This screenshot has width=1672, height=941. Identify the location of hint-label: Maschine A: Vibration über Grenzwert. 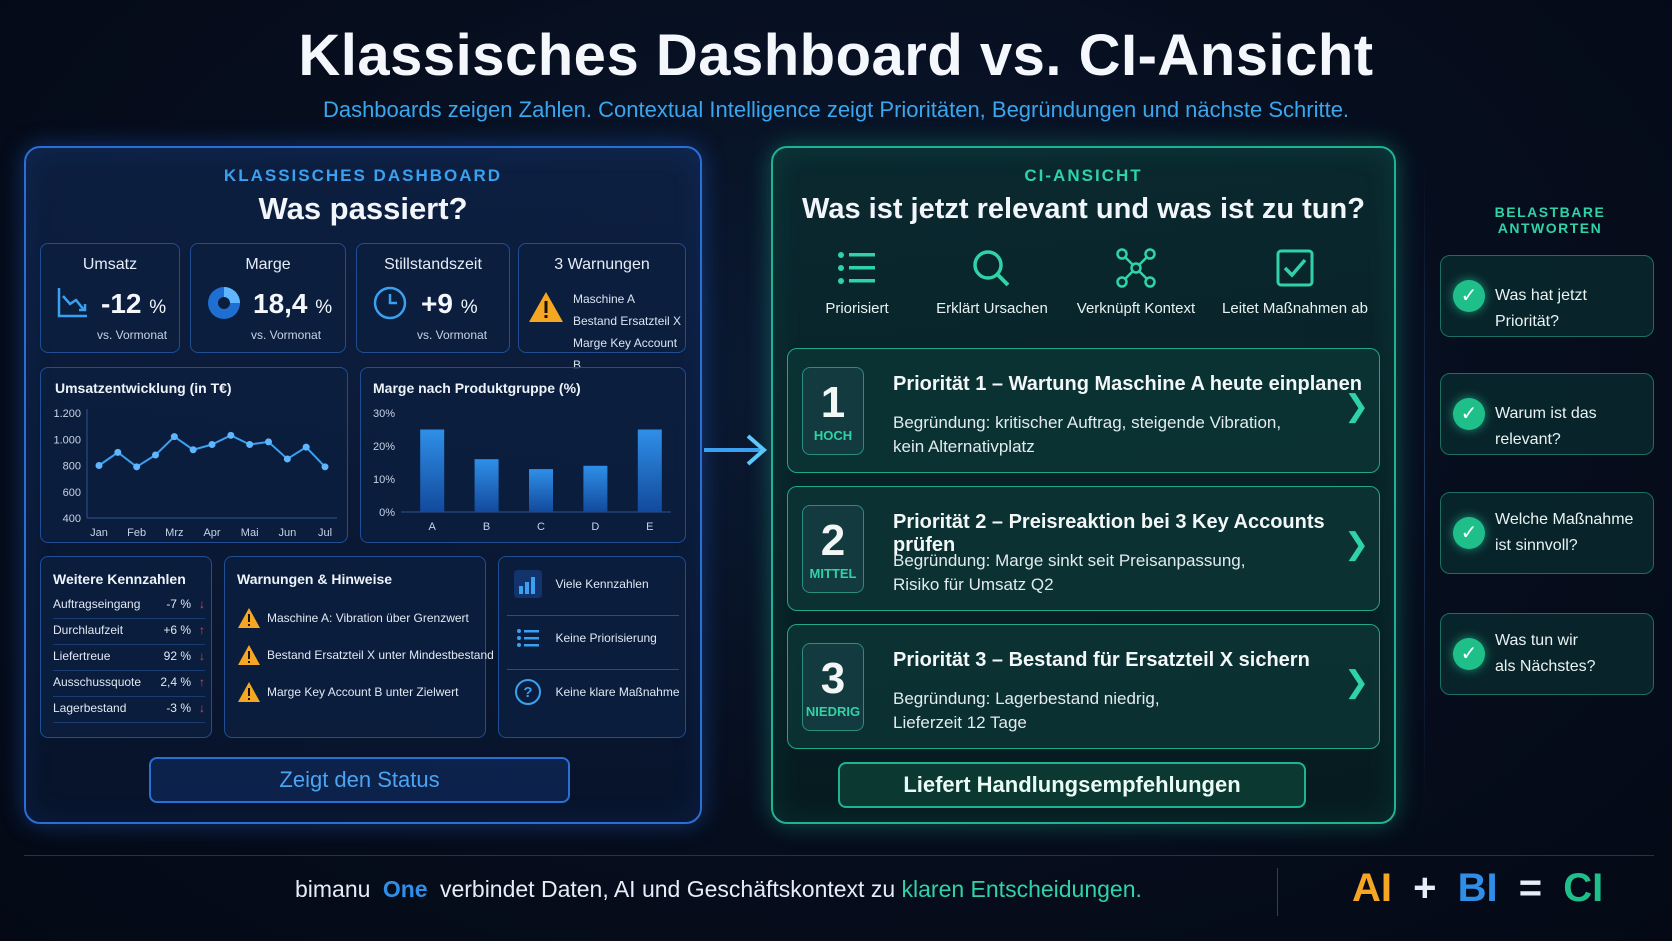
(368, 618).